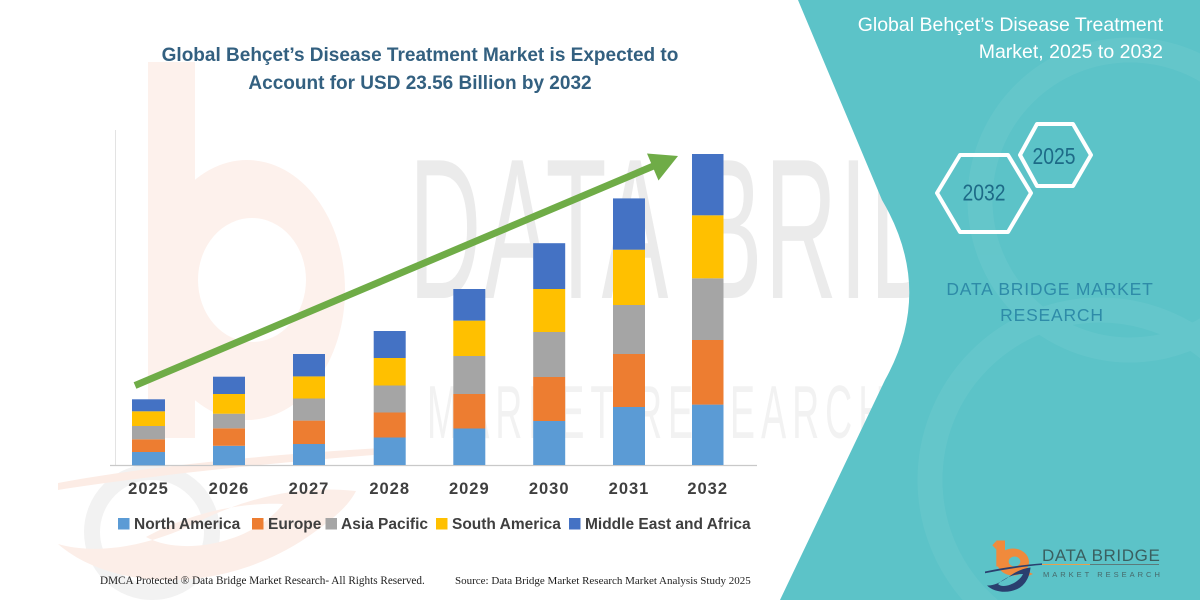 The image size is (1200, 605). I want to click on svg-text: 2027, so click(309, 489).